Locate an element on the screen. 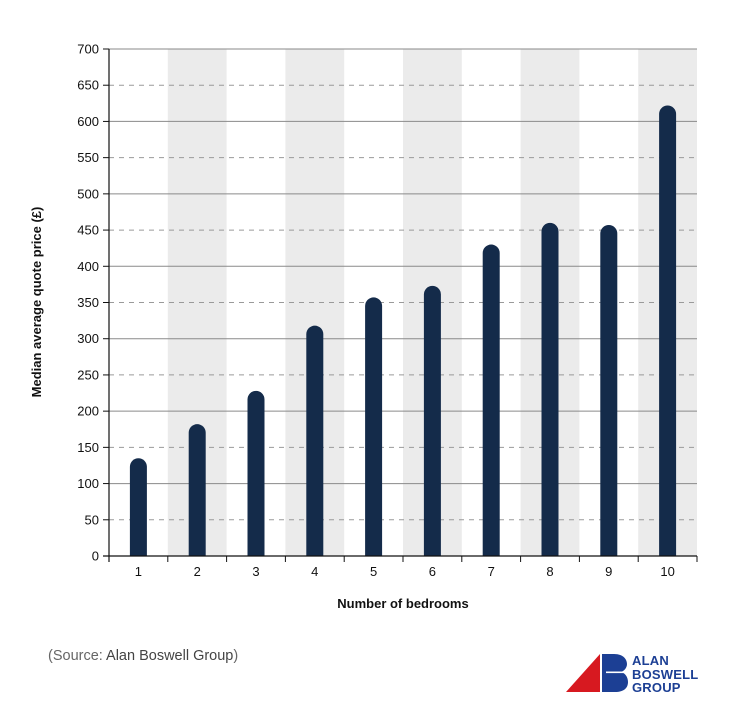 The image size is (743, 724). logo-text: ALAN BOSWELL GROUP is located at coordinates (665, 674).